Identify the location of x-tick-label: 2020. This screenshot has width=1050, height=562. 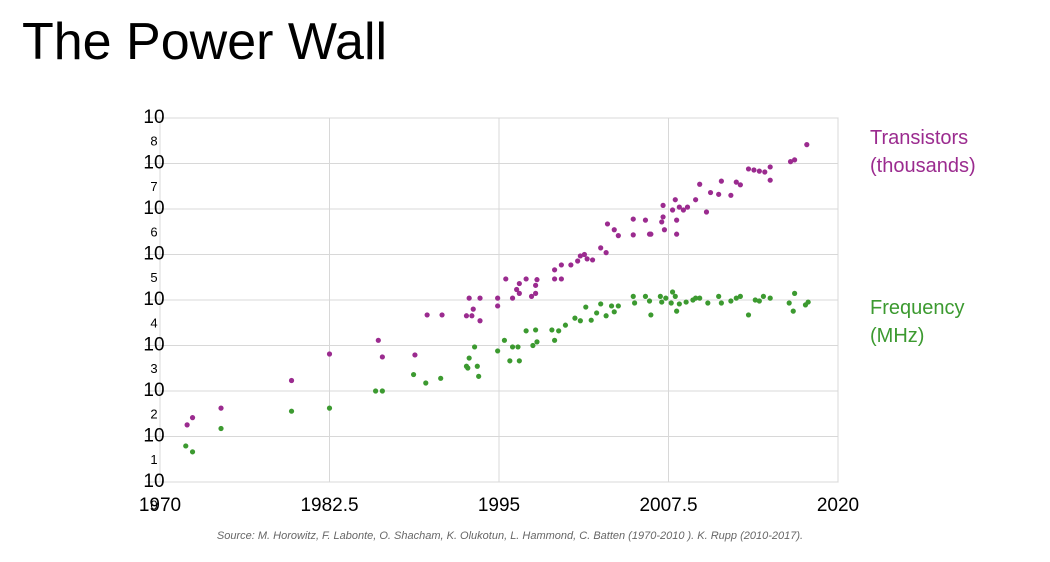
(838, 505).